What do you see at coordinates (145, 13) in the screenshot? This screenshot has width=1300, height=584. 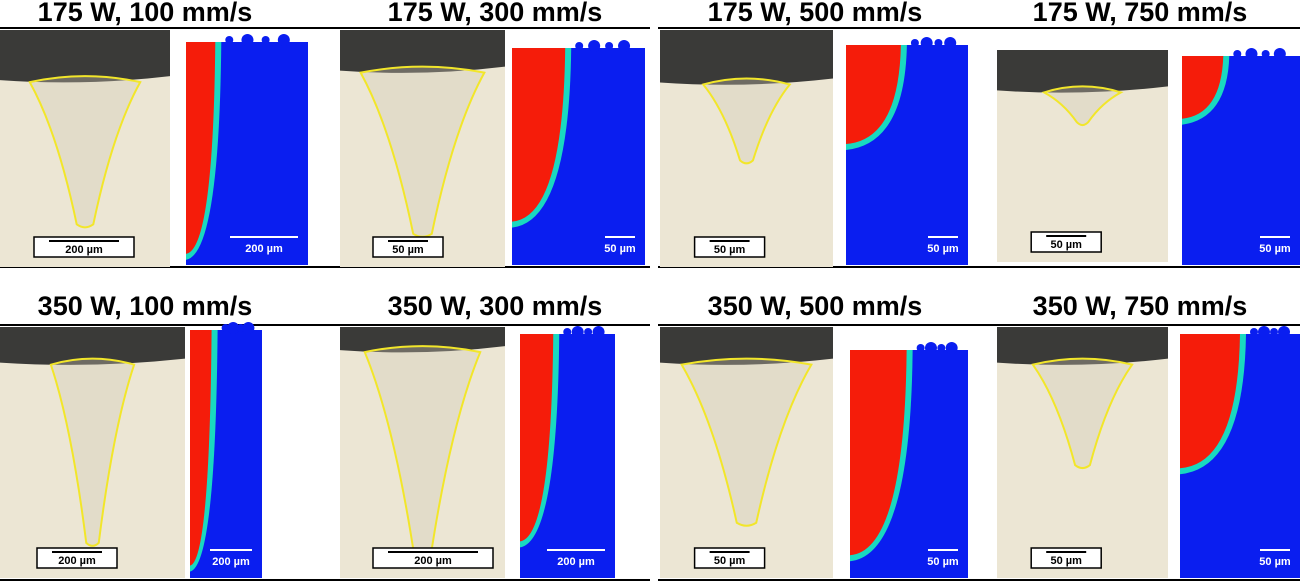 I see `panel-title: 175 W, 100 mm/s` at bounding box center [145, 13].